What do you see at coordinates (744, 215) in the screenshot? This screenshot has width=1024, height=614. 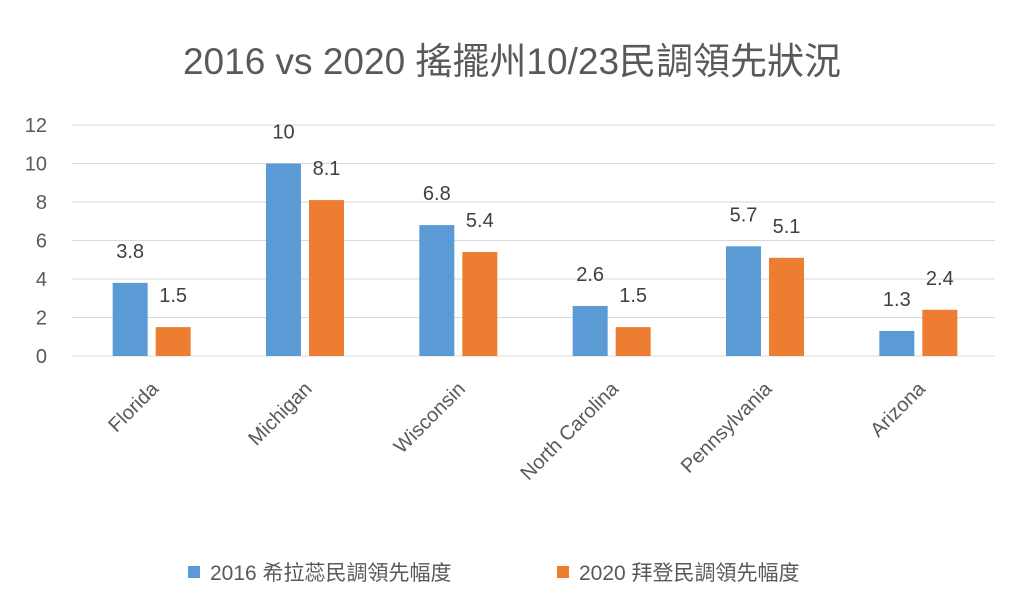 I see `data-label-series-1-pennsylvania: 5.7` at bounding box center [744, 215].